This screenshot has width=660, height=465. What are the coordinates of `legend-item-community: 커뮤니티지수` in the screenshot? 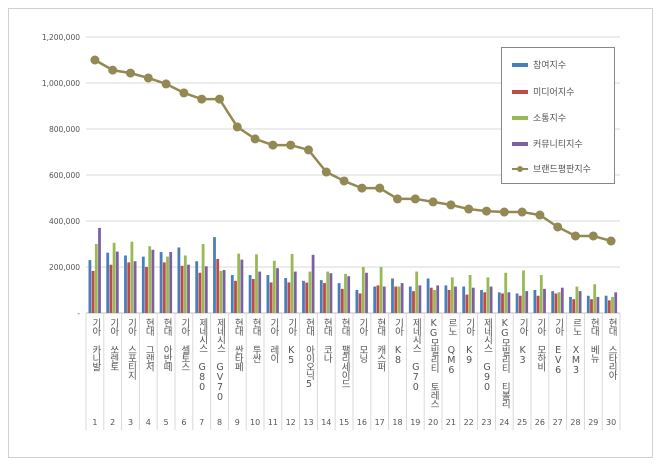 It's located at (547, 143).